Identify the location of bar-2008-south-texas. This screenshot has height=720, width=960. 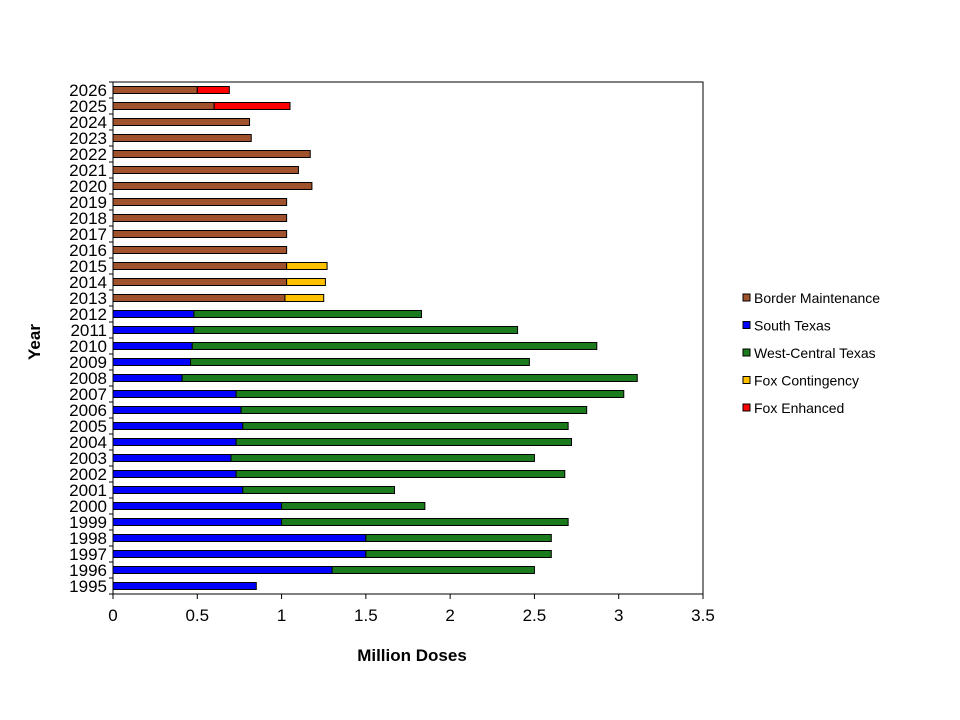
(147, 378).